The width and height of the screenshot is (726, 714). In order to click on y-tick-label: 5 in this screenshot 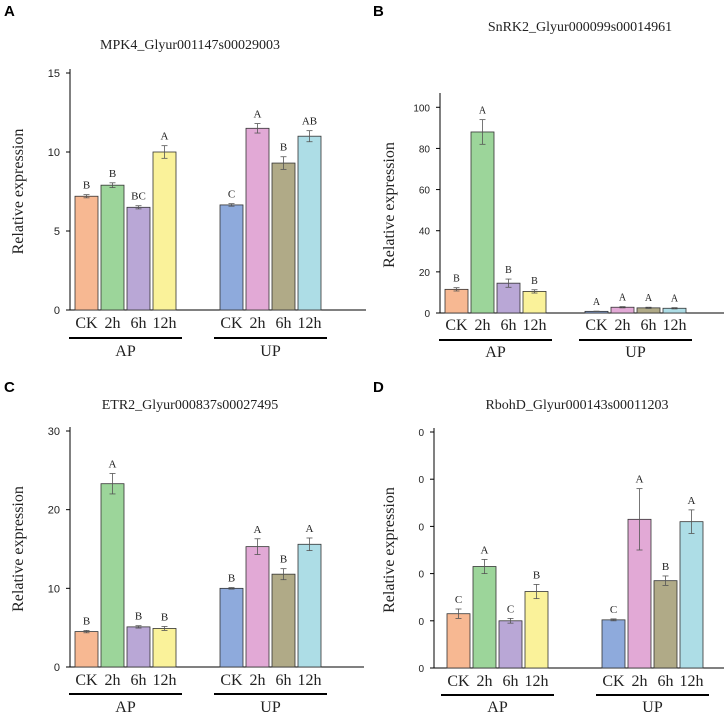, I will do `click(57, 232)`.